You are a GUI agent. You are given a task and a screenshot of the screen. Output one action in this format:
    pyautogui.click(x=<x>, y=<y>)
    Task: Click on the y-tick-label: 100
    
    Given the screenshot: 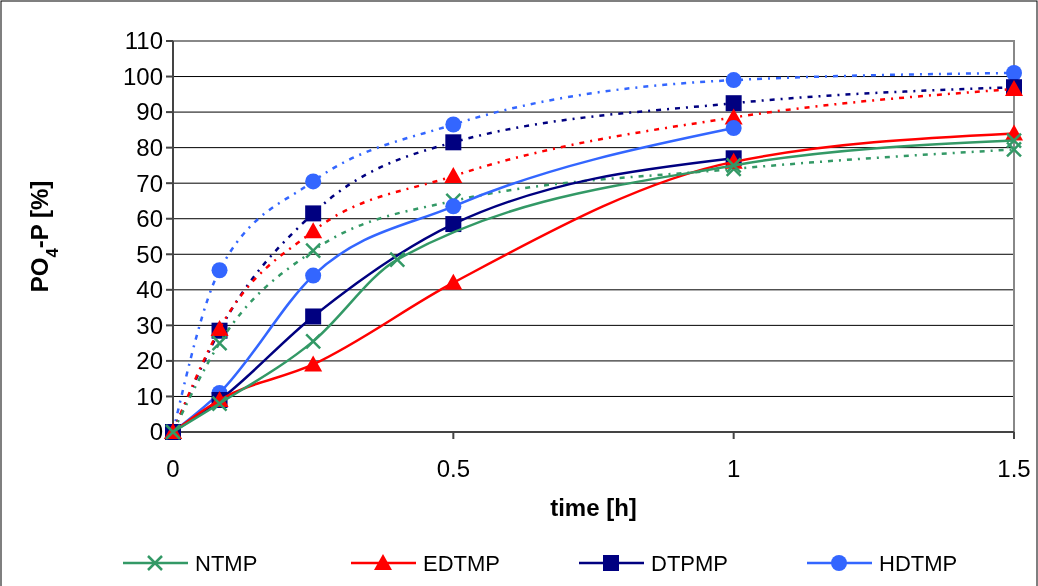 What is the action you would take?
    pyautogui.click(x=142, y=76)
    